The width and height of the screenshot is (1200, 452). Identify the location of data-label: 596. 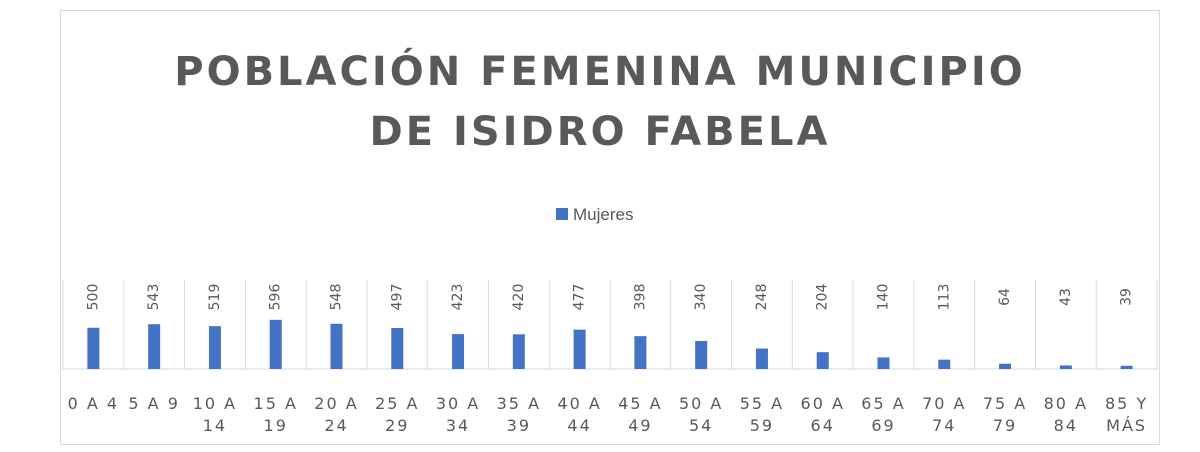
(276, 297).